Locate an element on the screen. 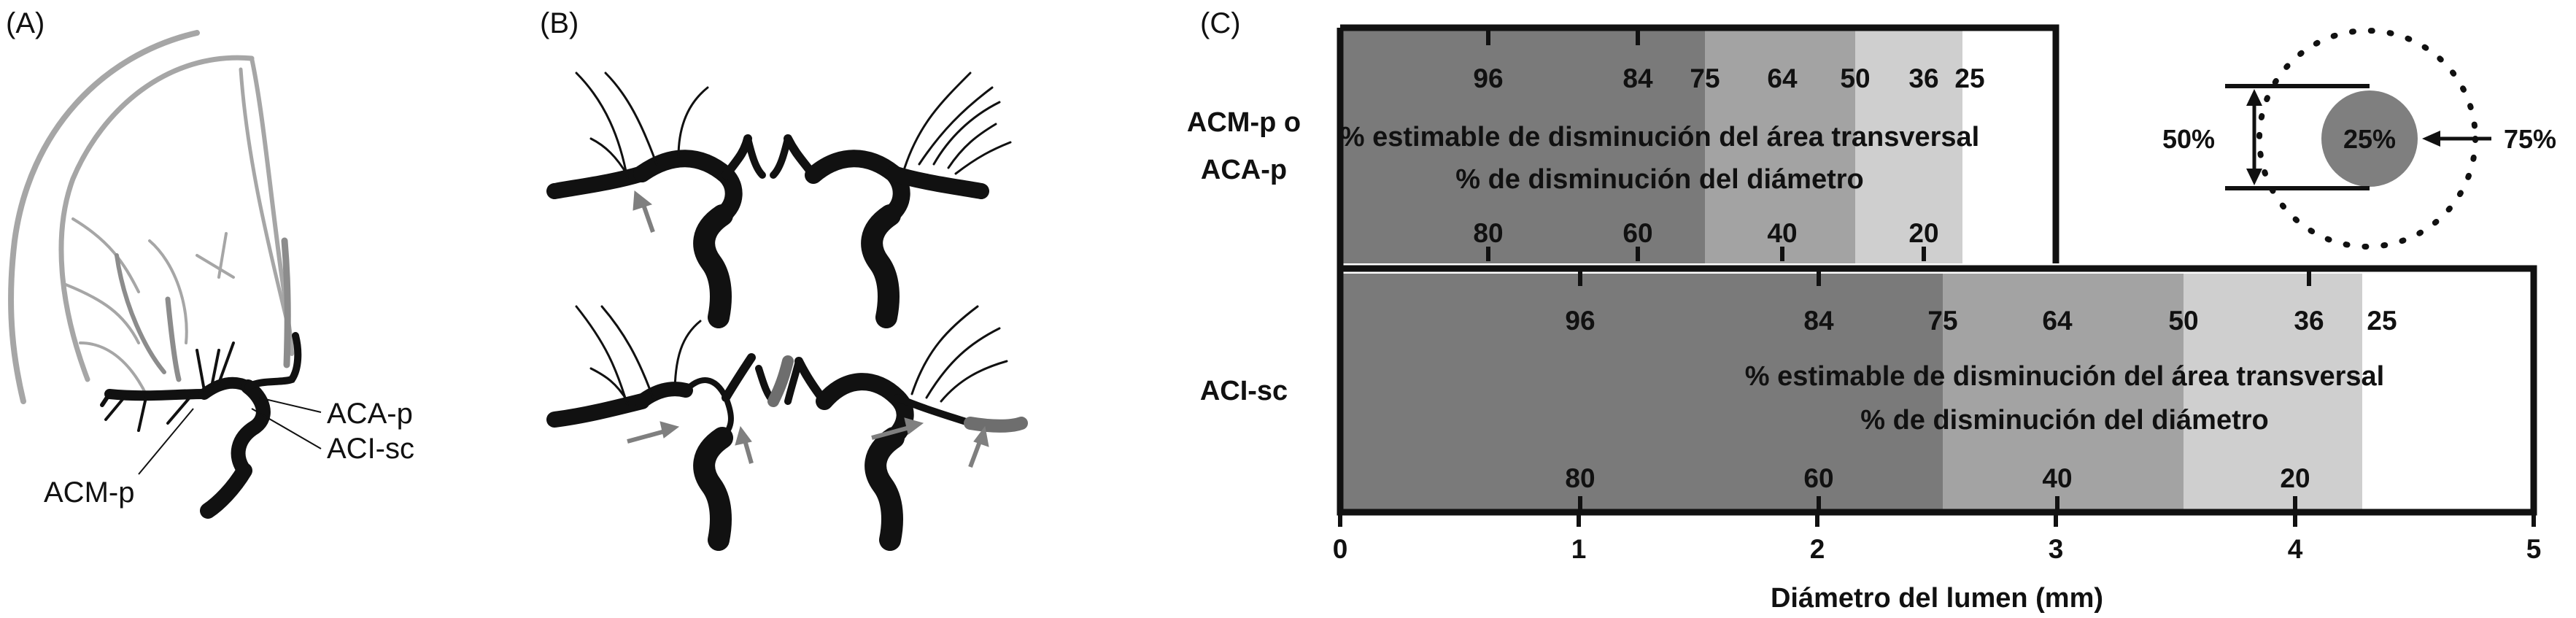 The width and height of the screenshot is (2576, 618). top-diam-tick: 20 is located at coordinates (1923, 233).